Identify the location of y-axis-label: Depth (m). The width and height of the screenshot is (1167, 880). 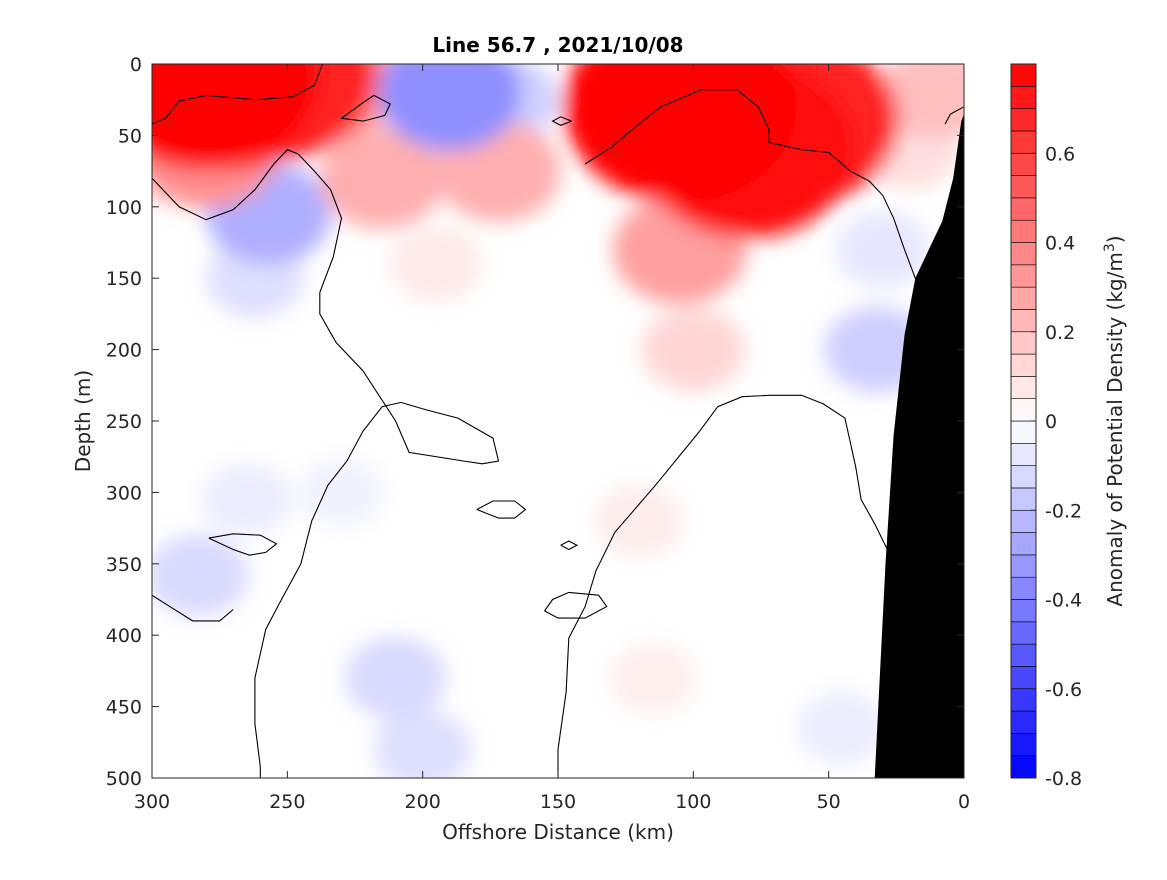
(83, 421).